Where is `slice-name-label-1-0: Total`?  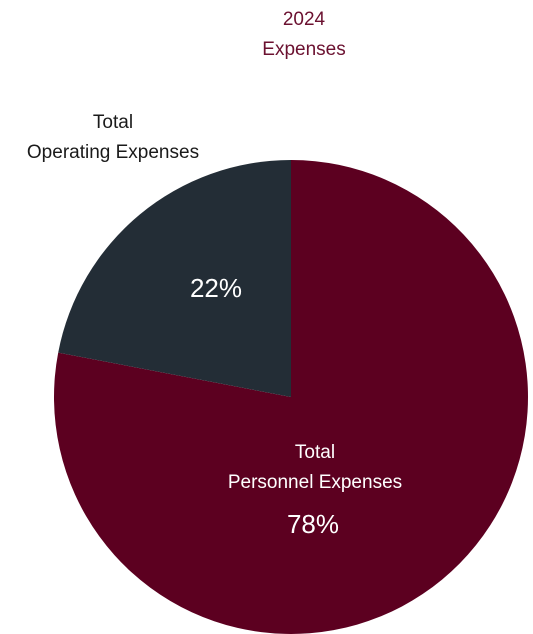
slice-name-label-1-0: Total is located at coordinates (113, 122).